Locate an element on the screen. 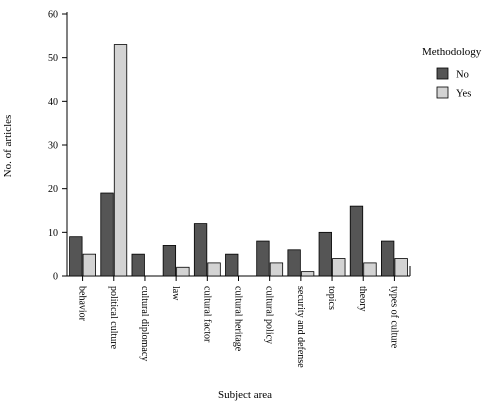  x-tick-label: types of culture is located at coordinates (393, 317).